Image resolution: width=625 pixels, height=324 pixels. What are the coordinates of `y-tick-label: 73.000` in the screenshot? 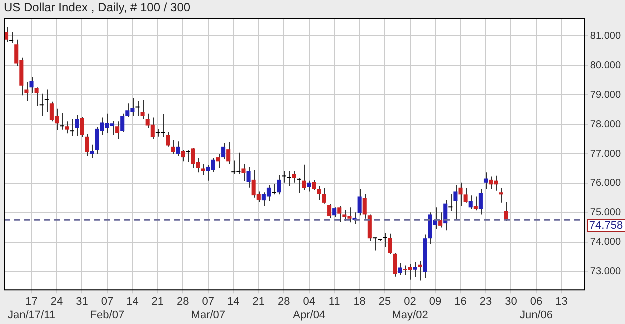 It's located at (606, 272).